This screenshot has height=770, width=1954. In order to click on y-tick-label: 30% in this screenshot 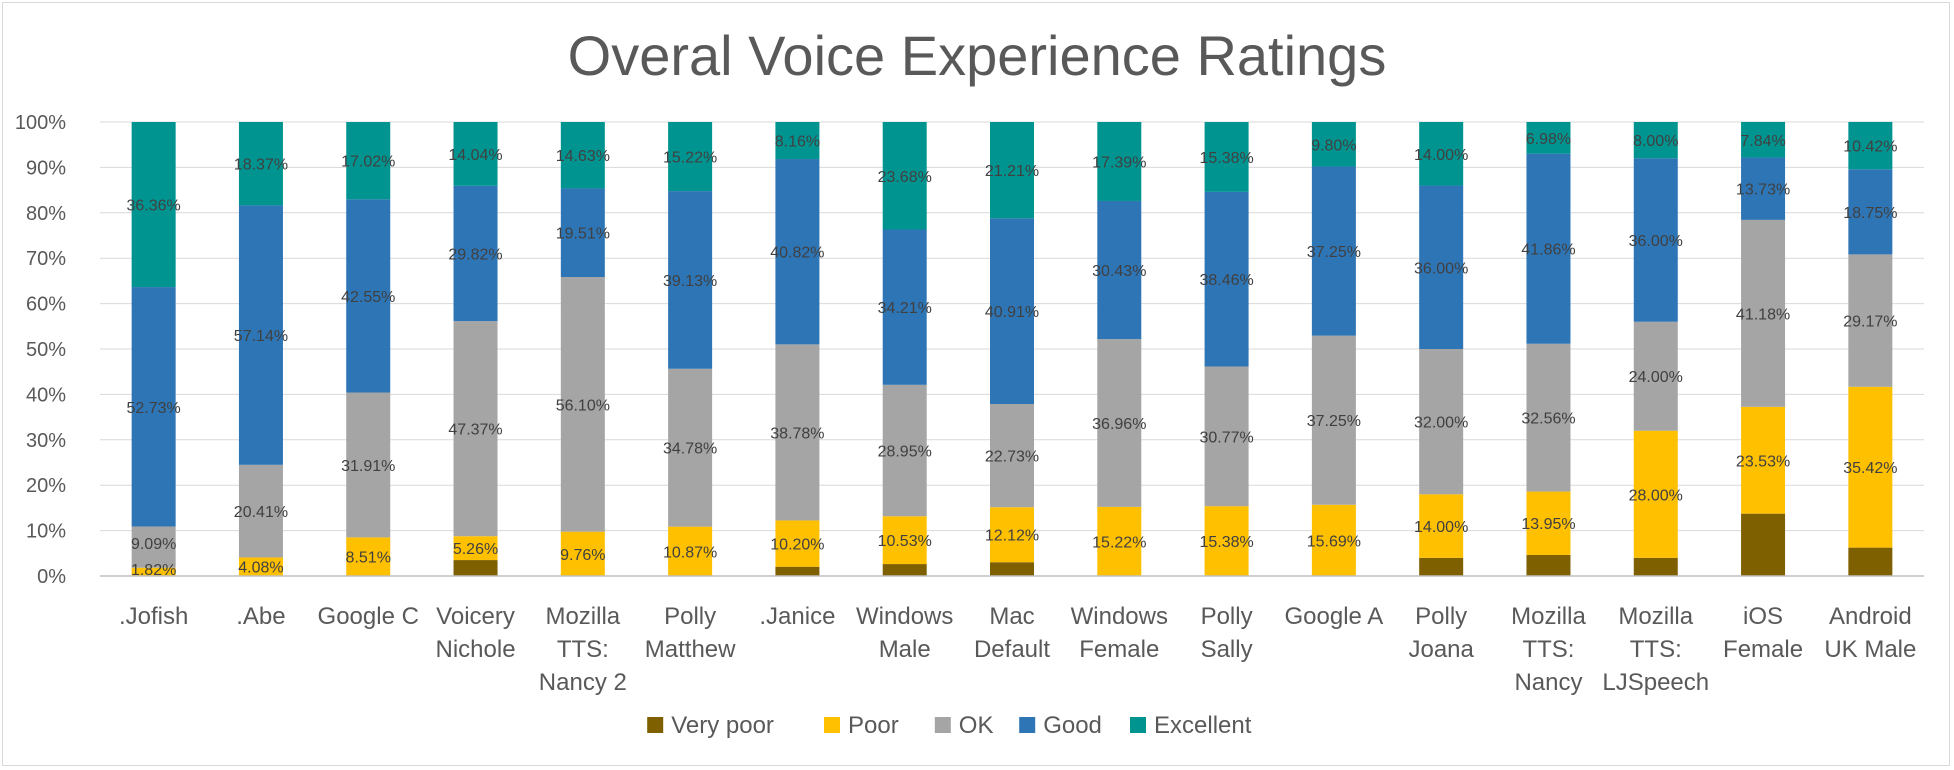, I will do `click(46, 441)`.